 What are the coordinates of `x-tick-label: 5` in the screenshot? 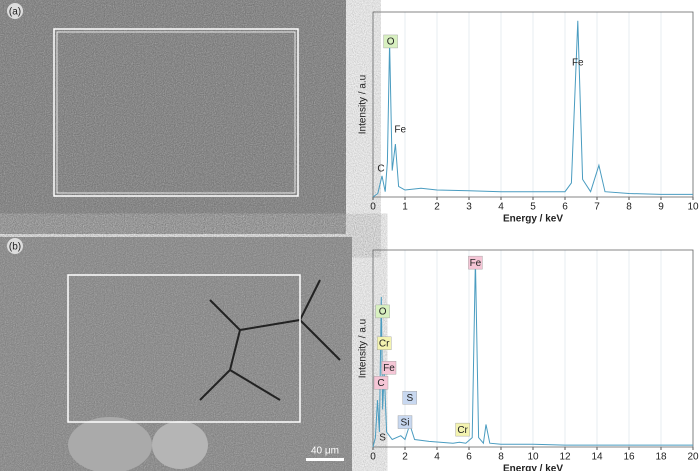 It's located at (533, 207).